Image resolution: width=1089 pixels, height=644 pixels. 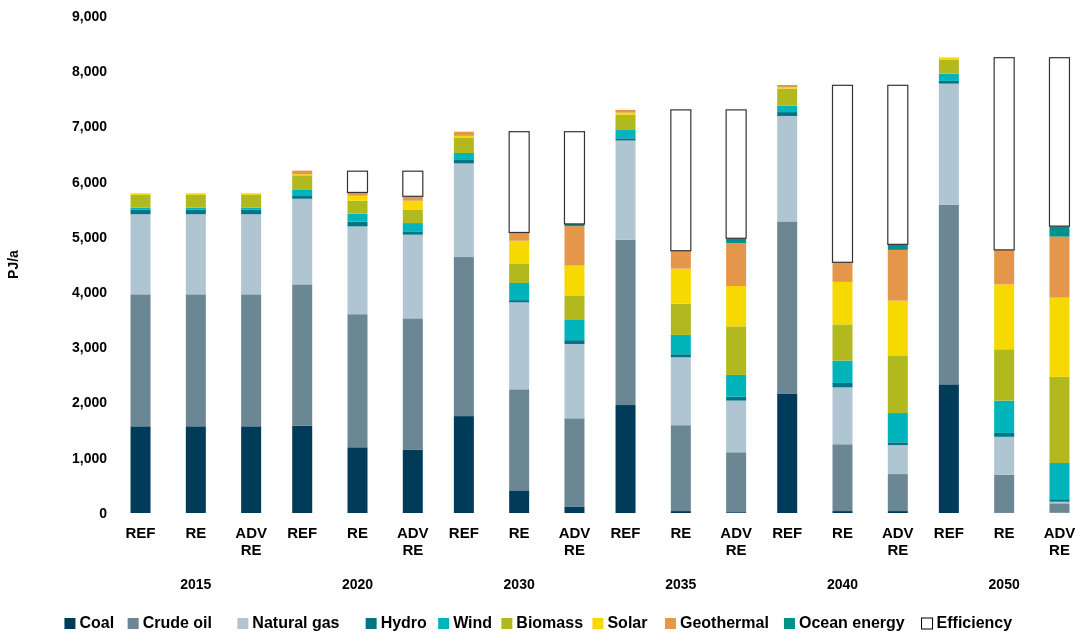 I want to click on y-tick-label: 3,000, so click(x=89, y=347).